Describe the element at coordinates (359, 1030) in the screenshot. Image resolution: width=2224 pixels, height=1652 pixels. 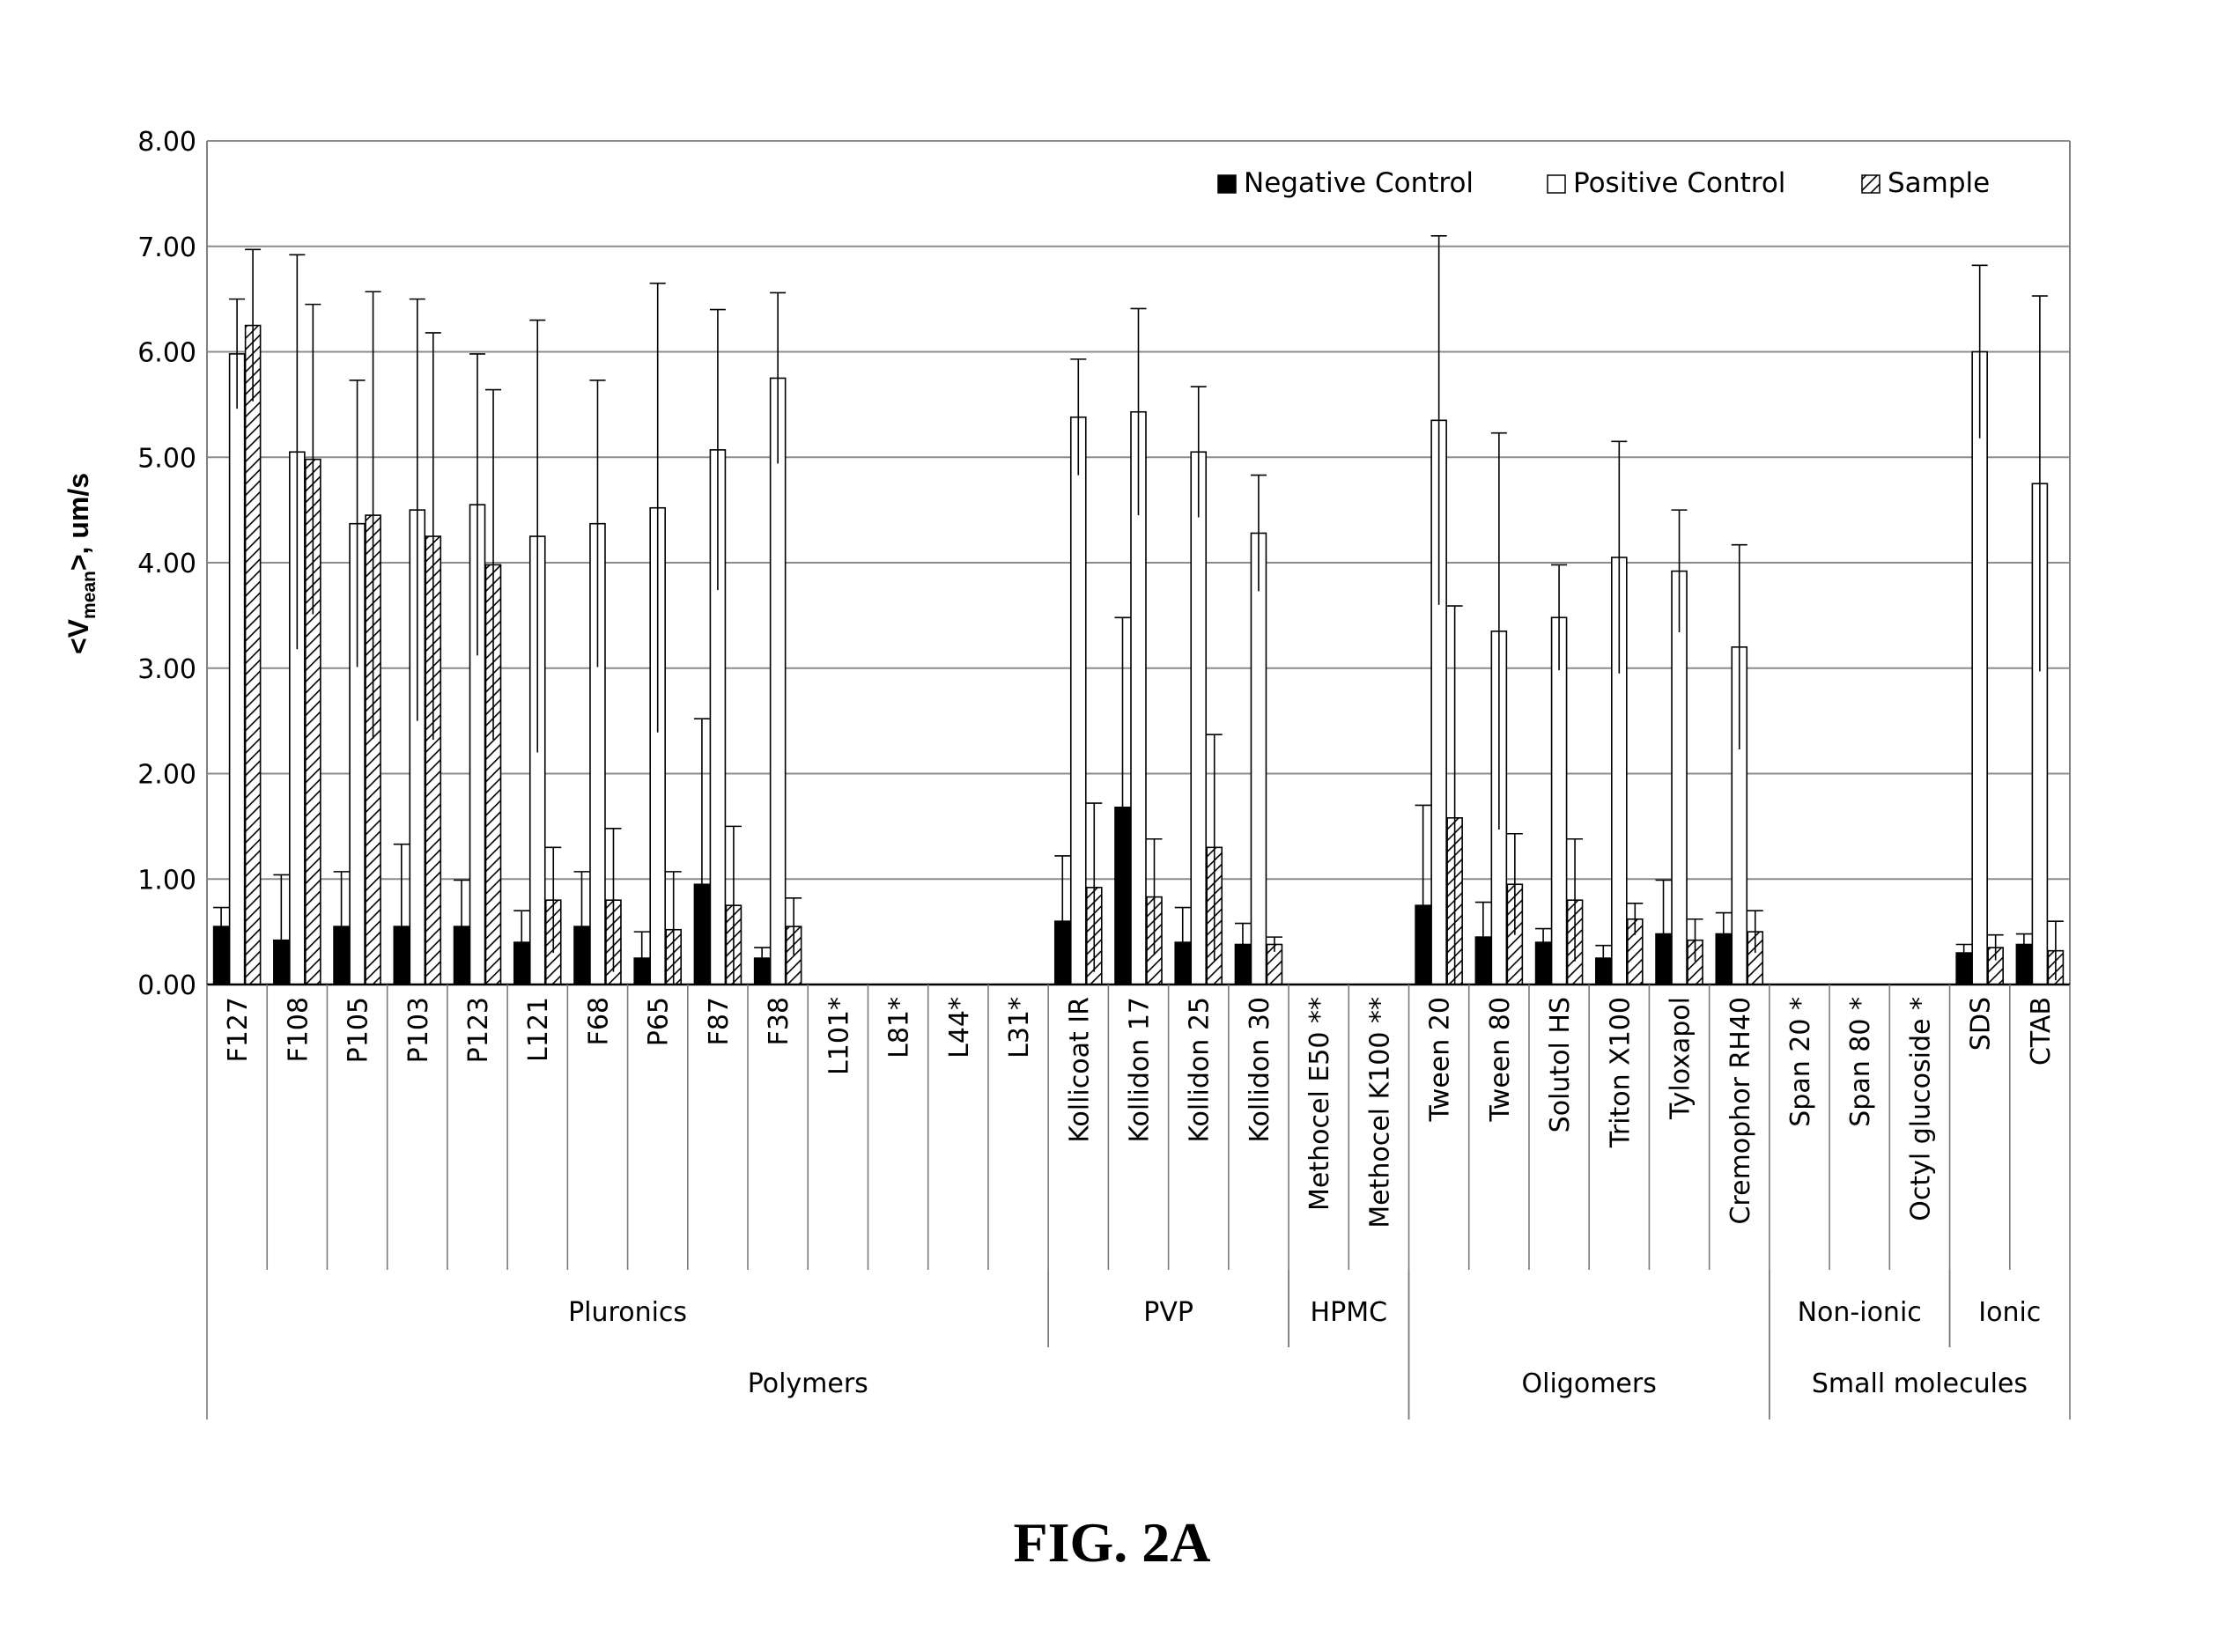
I see `x-tick-label: P105` at that location.